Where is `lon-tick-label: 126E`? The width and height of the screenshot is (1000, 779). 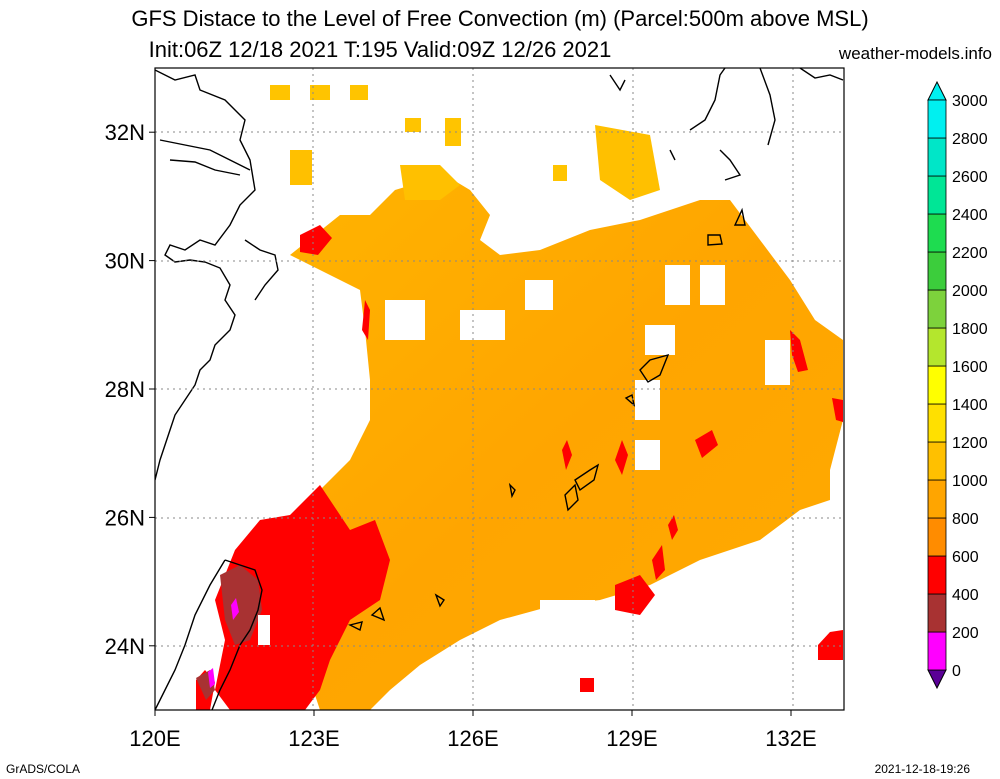
lon-tick-label: 126E is located at coordinates (472, 738).